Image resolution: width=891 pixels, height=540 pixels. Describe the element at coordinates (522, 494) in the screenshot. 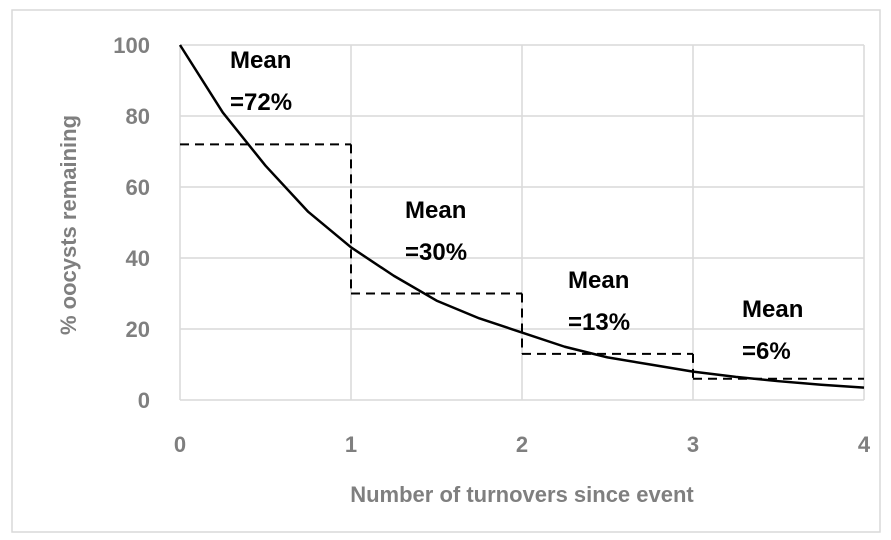

I see `x-axis-title: Number of turnovers since event` at that location.